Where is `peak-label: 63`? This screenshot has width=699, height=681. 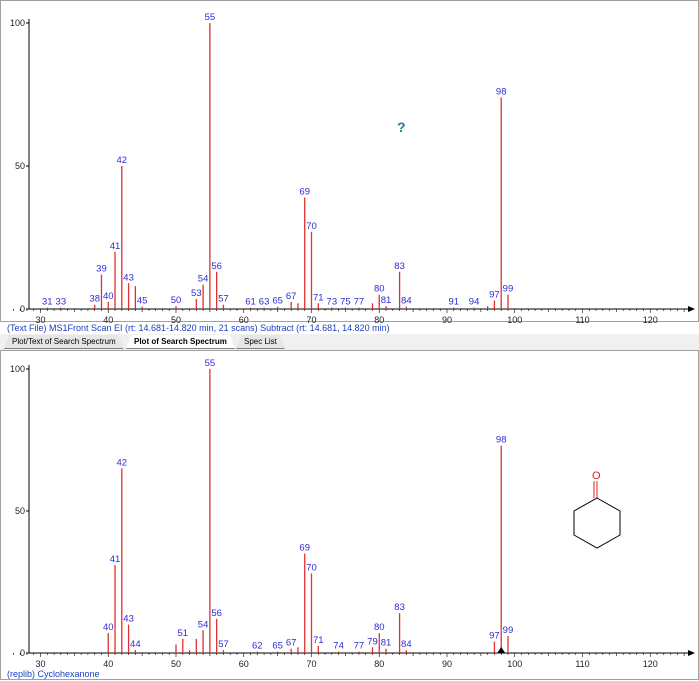 peak-label: 63 is located at coordinates (264, 302).